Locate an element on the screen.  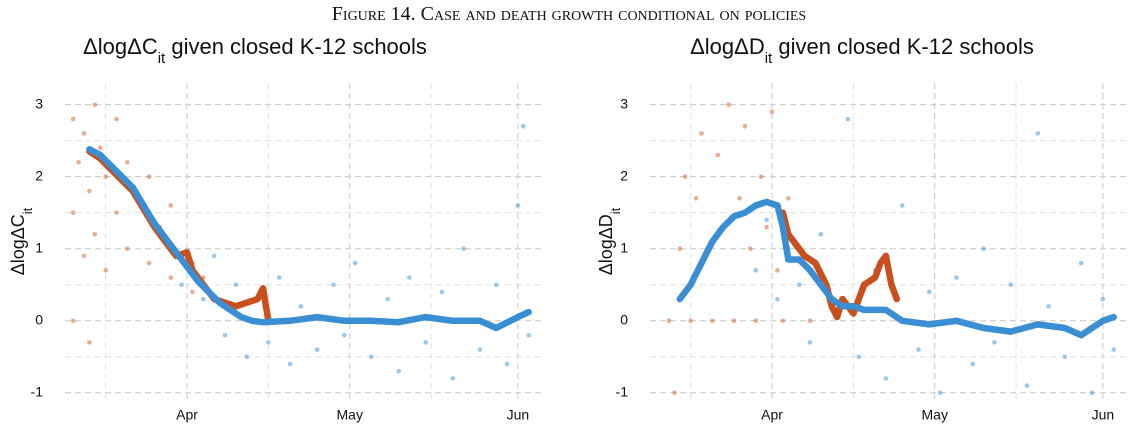
chart-title: ΔlogΔCit given closed K-12 schools is located at coordinates (255, 50).